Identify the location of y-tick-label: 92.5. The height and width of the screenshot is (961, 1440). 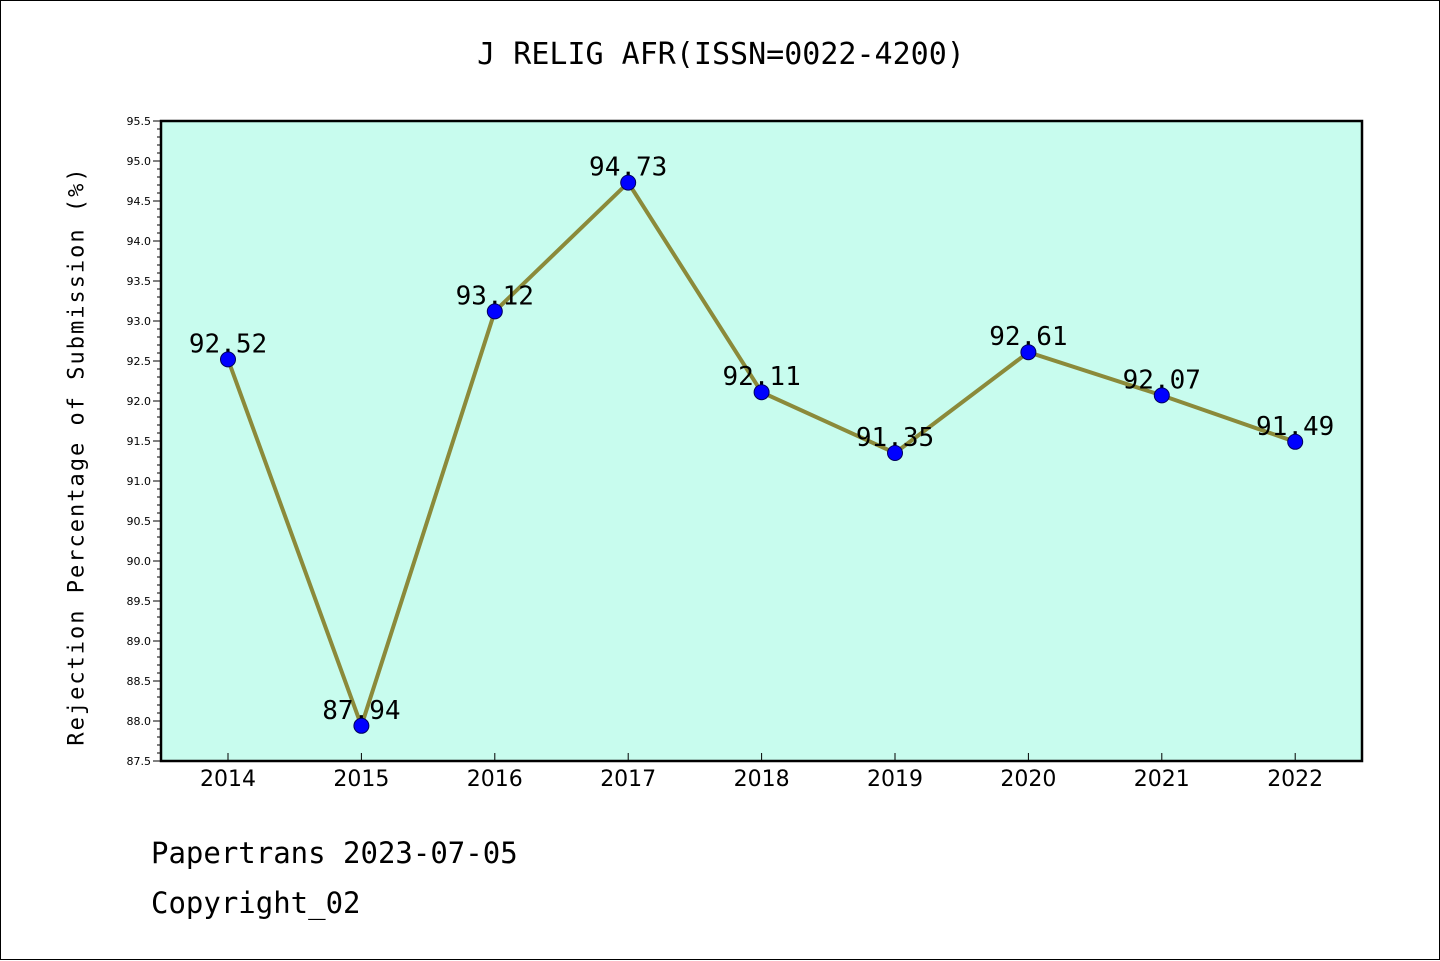
(139, 361).